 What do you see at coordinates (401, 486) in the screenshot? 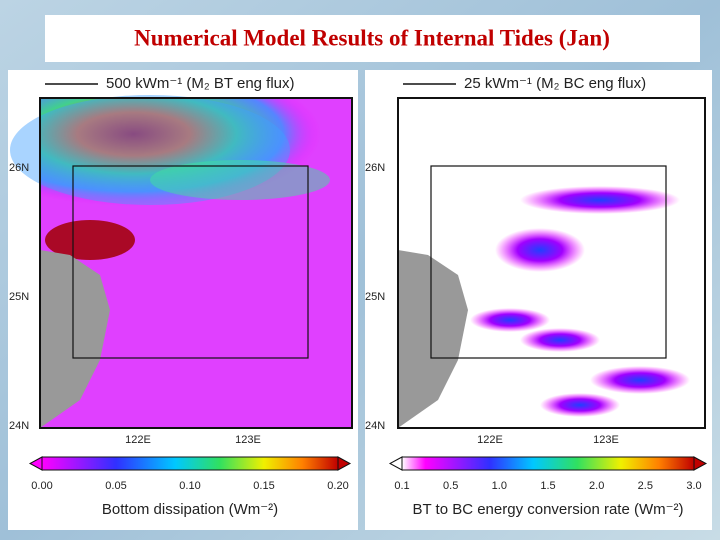
I see `colorbar-tick-label: 0.1` at bounding box center [401, 486].